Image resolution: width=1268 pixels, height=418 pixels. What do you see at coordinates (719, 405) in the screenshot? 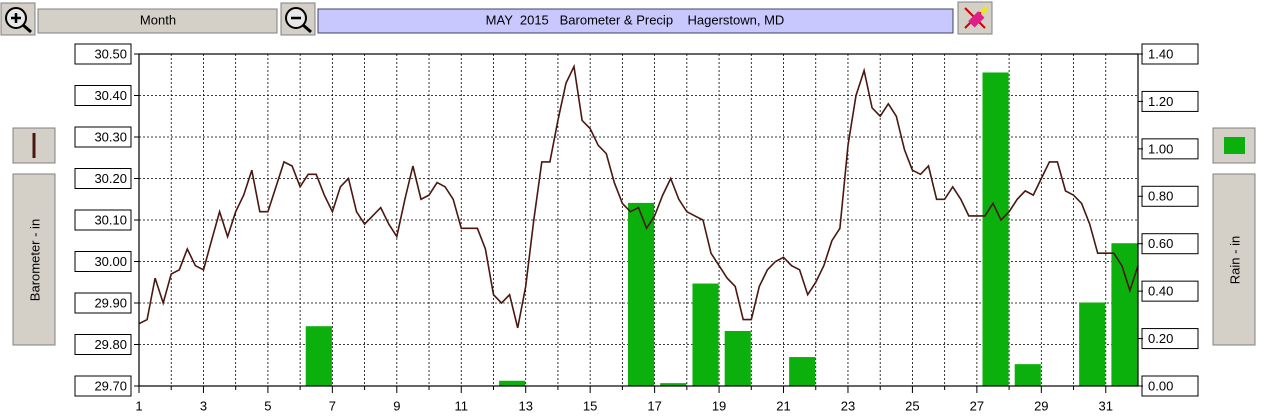
I see `x-tick-label: 19` at bounding box center [719, 405].